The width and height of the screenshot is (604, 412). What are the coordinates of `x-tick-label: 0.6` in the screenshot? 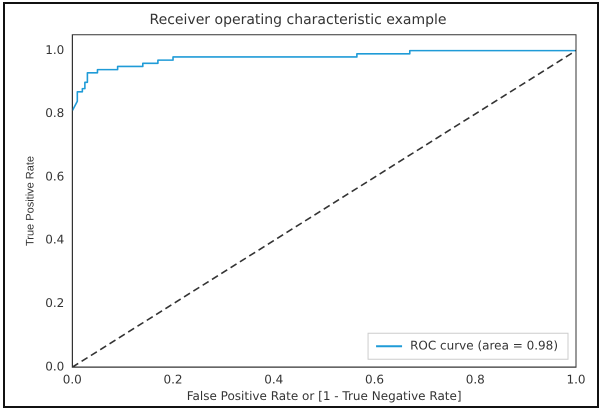 It's located at (374, 379).